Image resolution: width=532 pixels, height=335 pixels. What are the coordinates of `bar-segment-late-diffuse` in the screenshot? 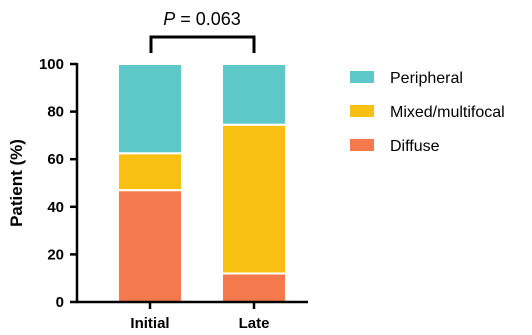 It's located at (254, 288).